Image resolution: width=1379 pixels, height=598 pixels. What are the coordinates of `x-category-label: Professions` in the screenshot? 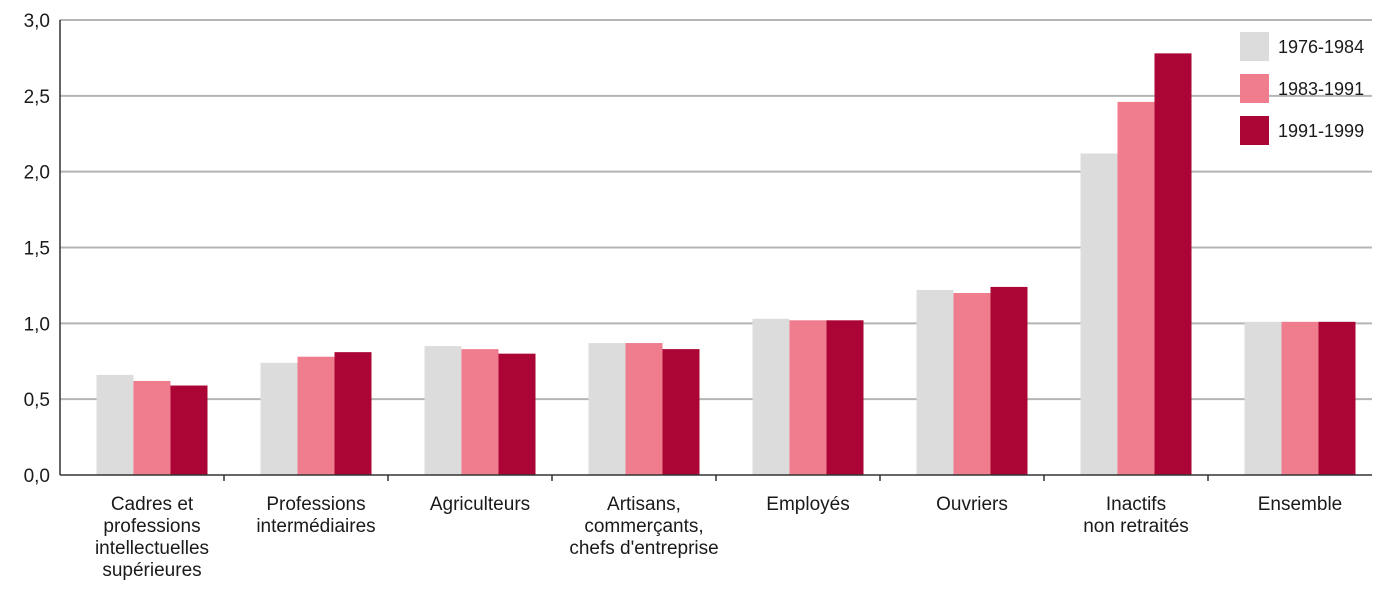 It's located at (315, 504).